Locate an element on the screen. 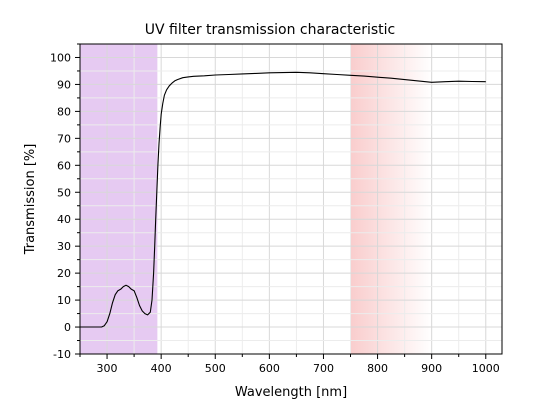  y-tick-label: -10 is located at coordinates (62, 354).